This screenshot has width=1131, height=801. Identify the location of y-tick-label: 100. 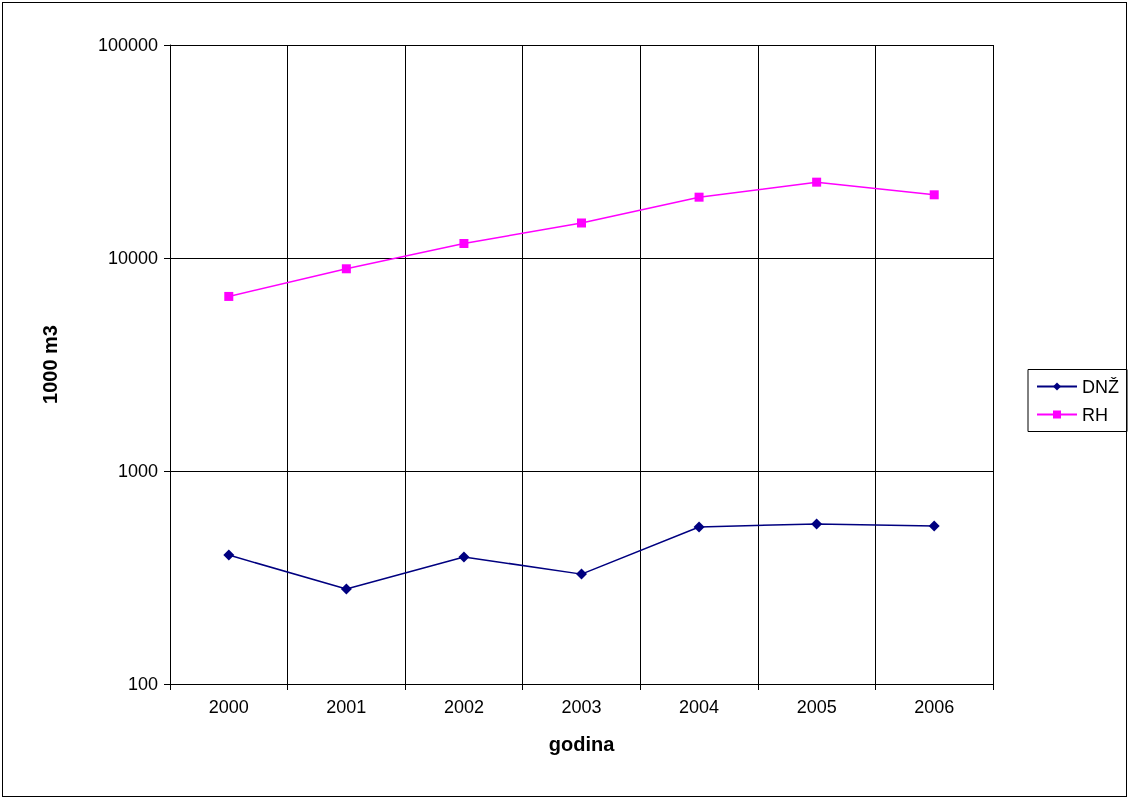
(142, 684).